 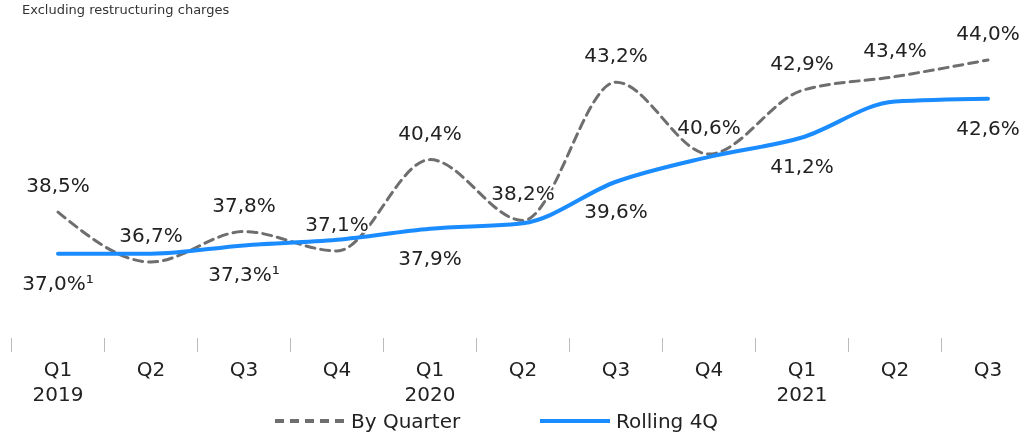 What do you see at coordinates (58, 381) in the screenshot?
I see `x-tick-label: Q1 2019` at bounding box center [58, 381].